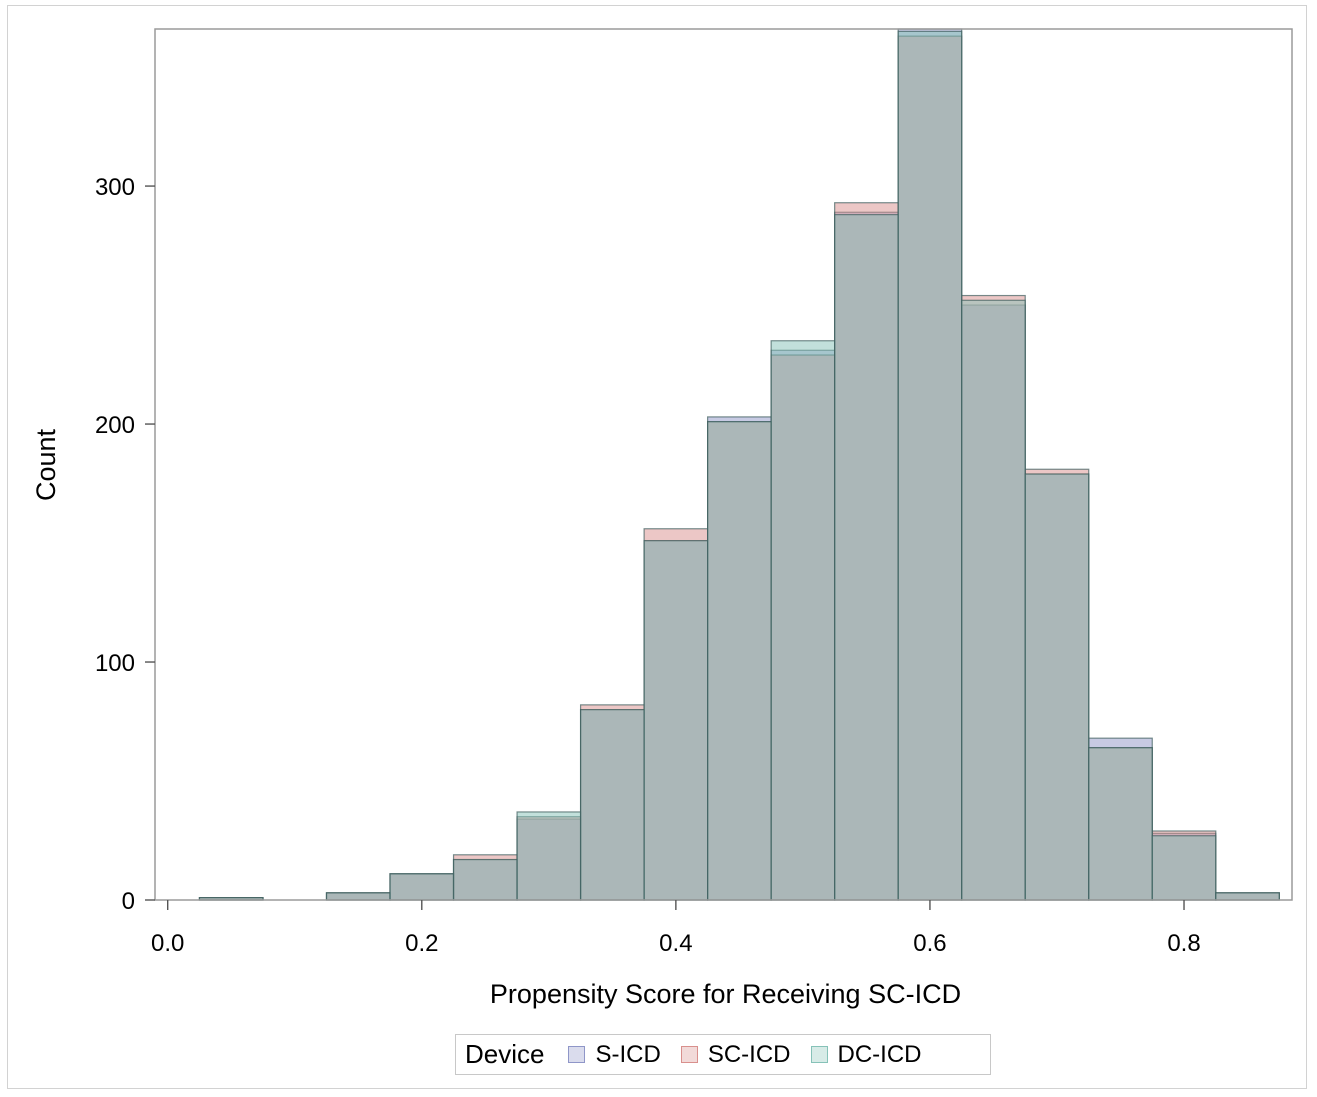 Image resolution: width=1317 pixels, height=1097 pixels. I want to click on bar-dc-icd-0.20, so click(422, 887).